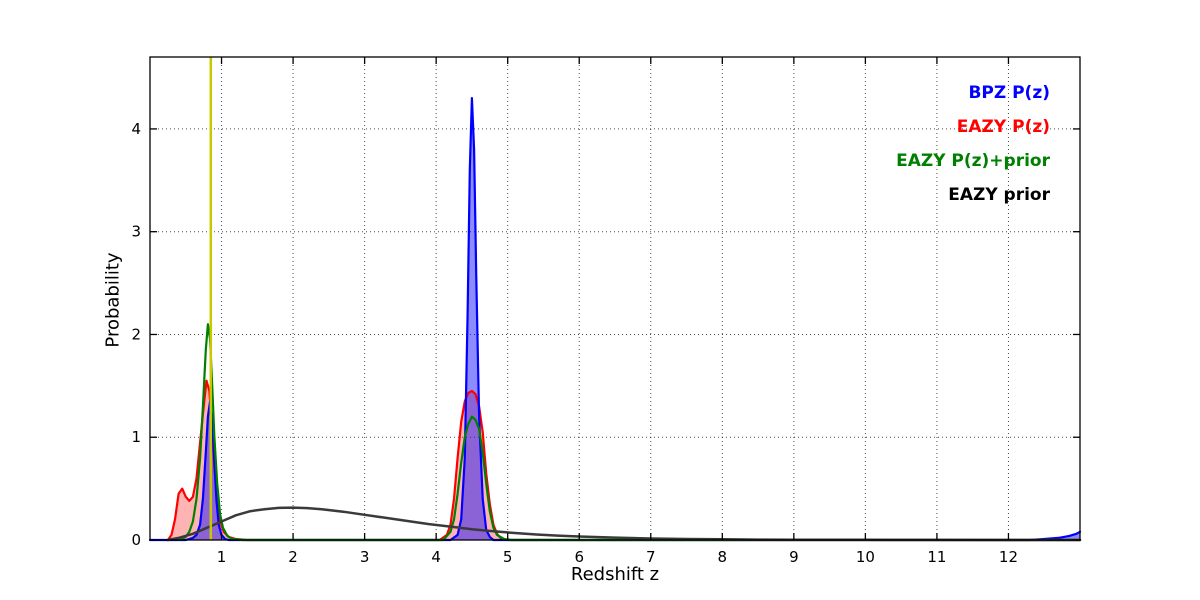 The width and height of the screenshot is (1200, 600). I want to click on x-axis-label: Redshift z, so click(615, 574).